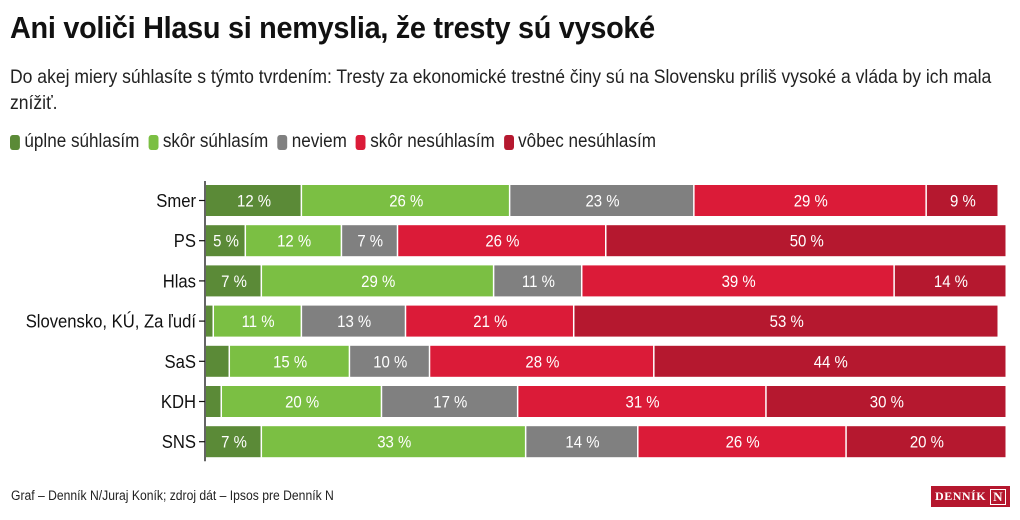 Image resolution: width=1020 pixels, height=520 pixels. What do you see at coordinates (179, 281) in the screenshot?
I see `category-label: Hlas` at bounding box center [179, 281].